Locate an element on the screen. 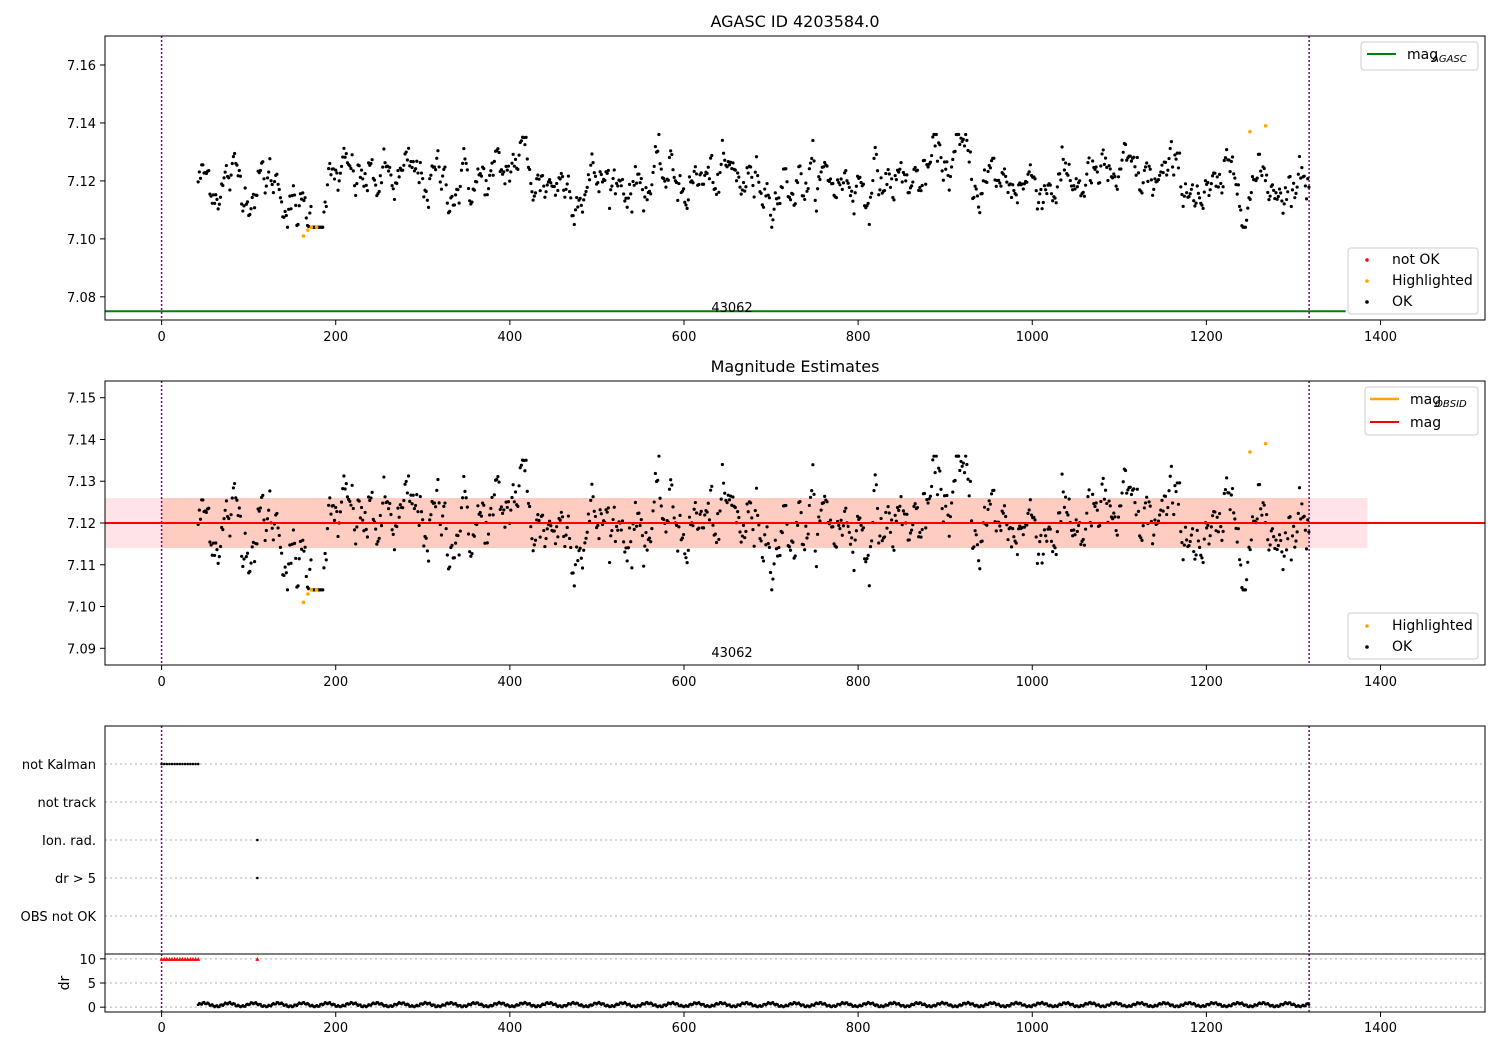 This screenshot has height=1050, width=1500. dr-clipped-point is located at coordinates (192, 958).